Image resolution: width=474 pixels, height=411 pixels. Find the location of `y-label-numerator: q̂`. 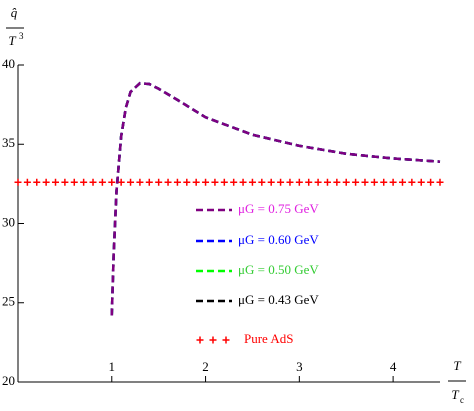

y-label-numerator: q̂ is located at coordinates (14, 12).